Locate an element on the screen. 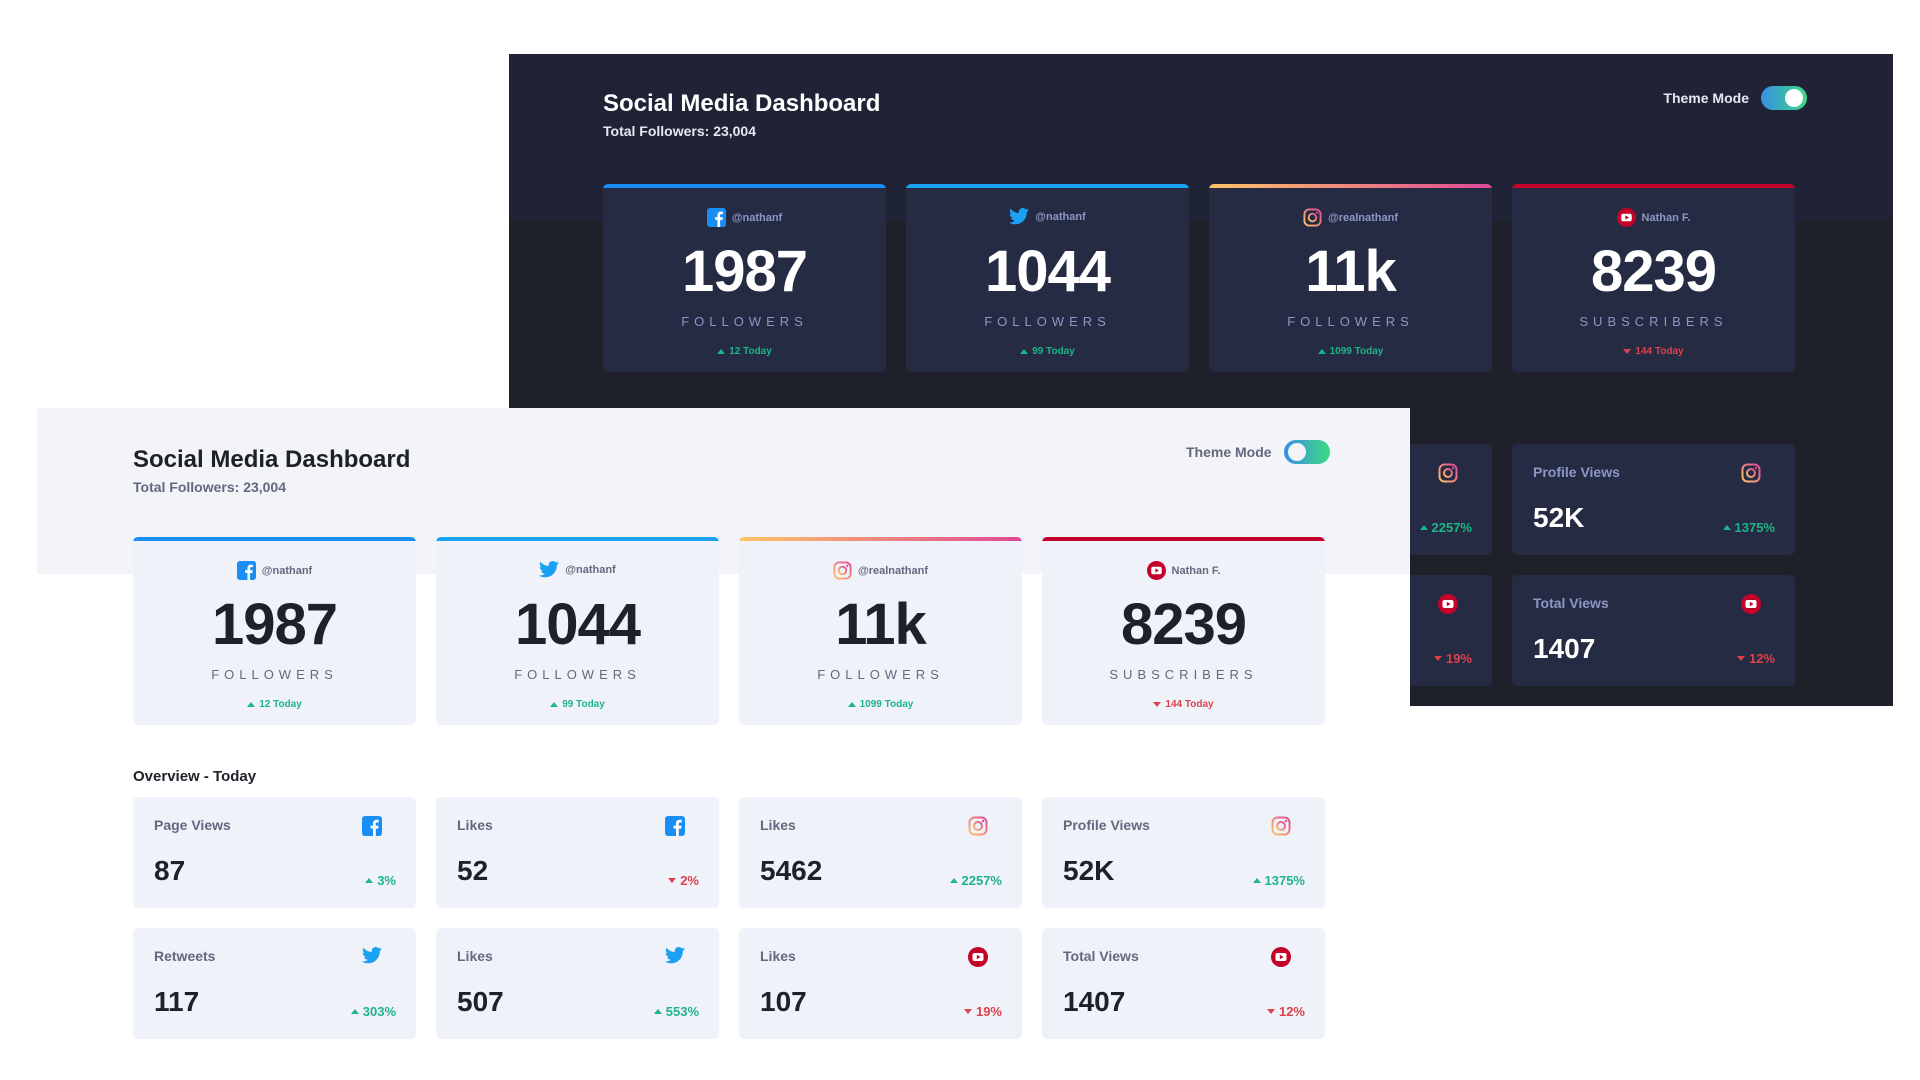  change-text: 553% is located at coordinates (682, 1011).